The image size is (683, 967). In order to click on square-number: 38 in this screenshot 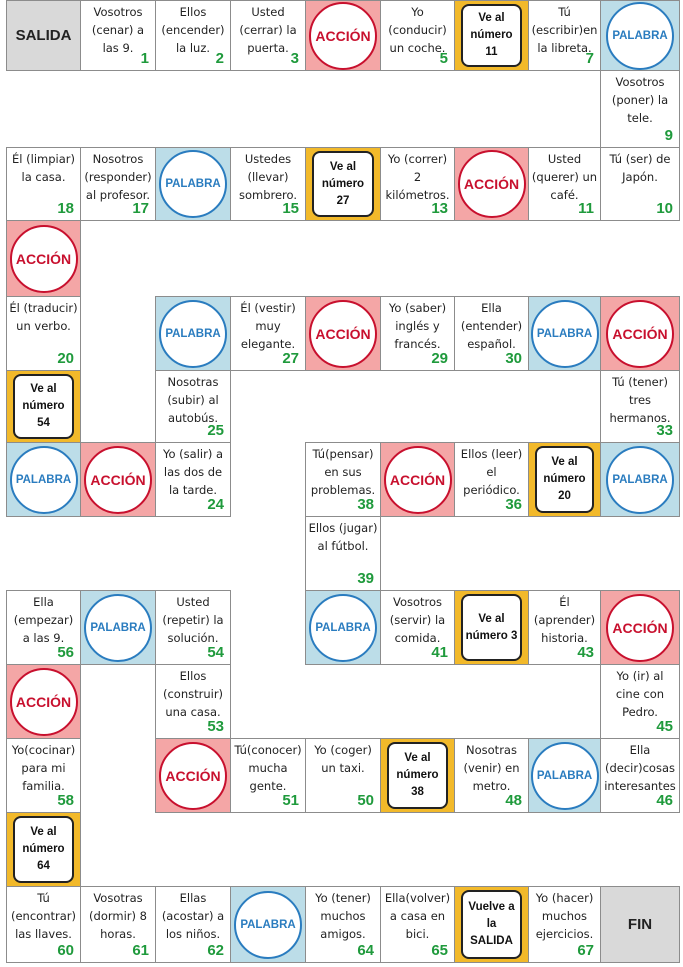, I will do `click(365, 504)`.